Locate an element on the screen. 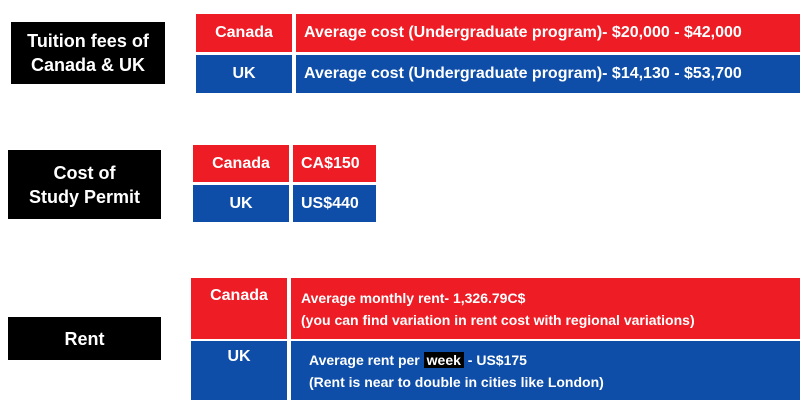  rent-canada-country: Canada is located at coordinates (239, 308).